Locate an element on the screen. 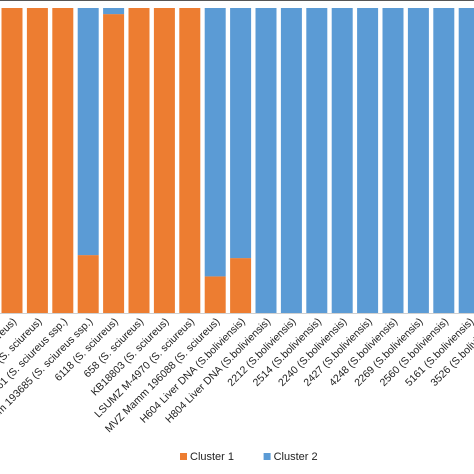 The image size is (474, 474). legend: Cluster 1 Cluster 2 is located at coordinates (249, 457).